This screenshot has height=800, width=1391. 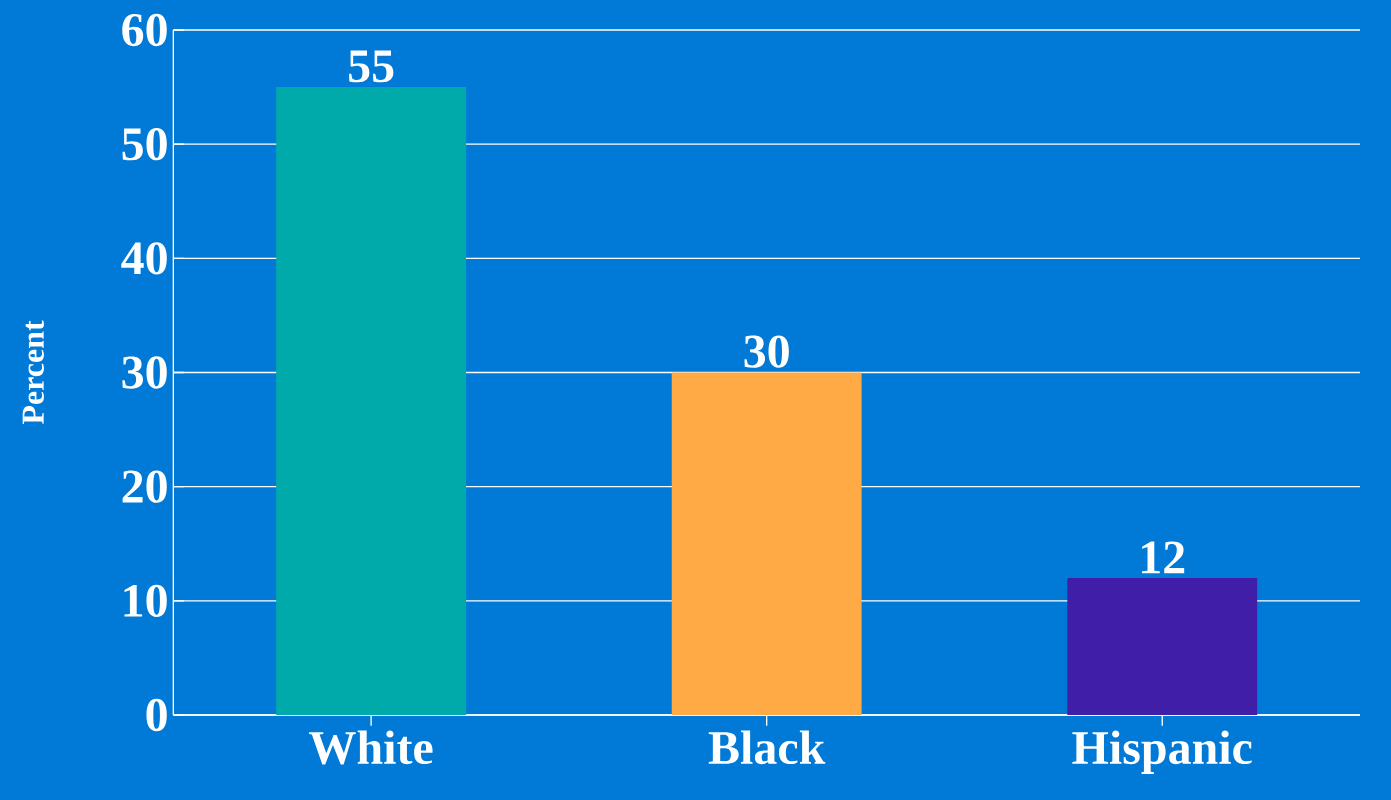 What do you see at coordinates (144, 144) in the screenshot?
I see `y-tick-label: 50` at bounding box center [144, 144].